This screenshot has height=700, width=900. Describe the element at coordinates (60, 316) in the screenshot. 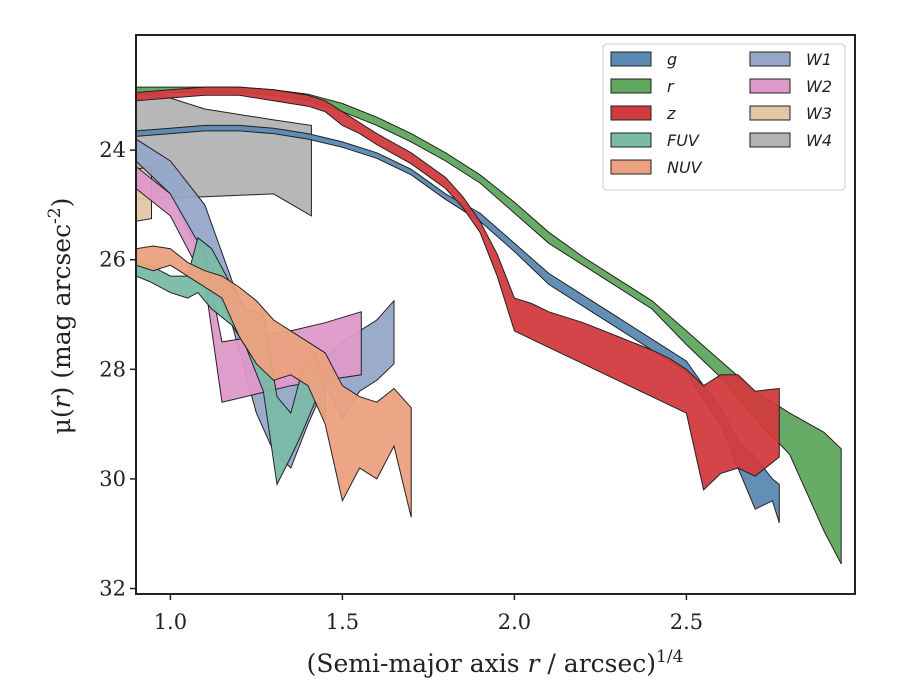

I see `y-axis-title: μ(r) (mag arcsec-2)` at that location.